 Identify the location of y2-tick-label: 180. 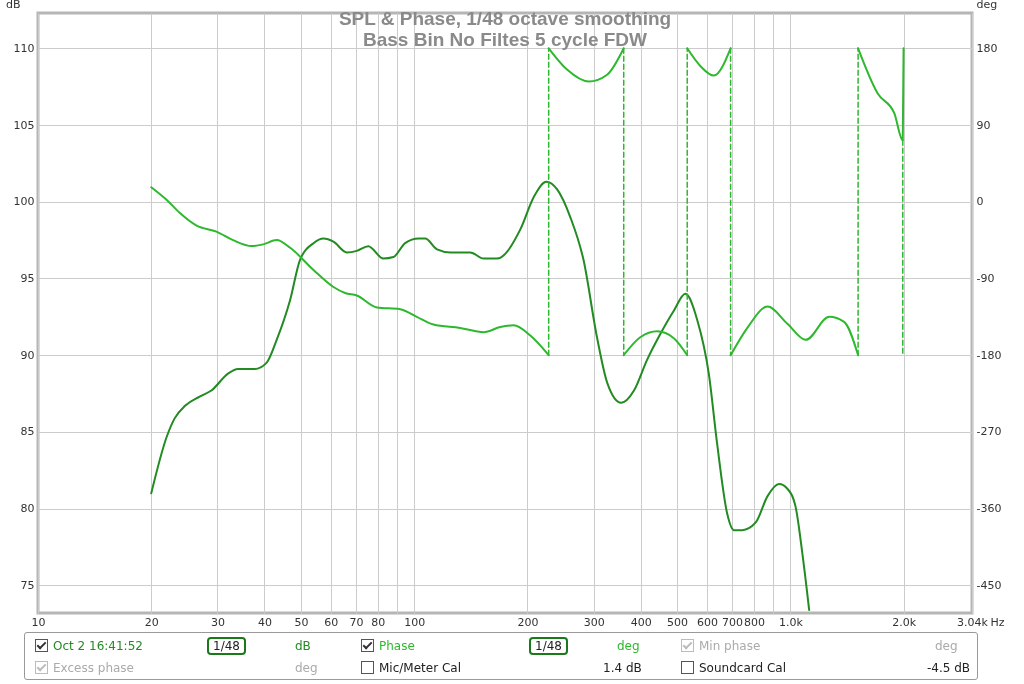
(987, 48).